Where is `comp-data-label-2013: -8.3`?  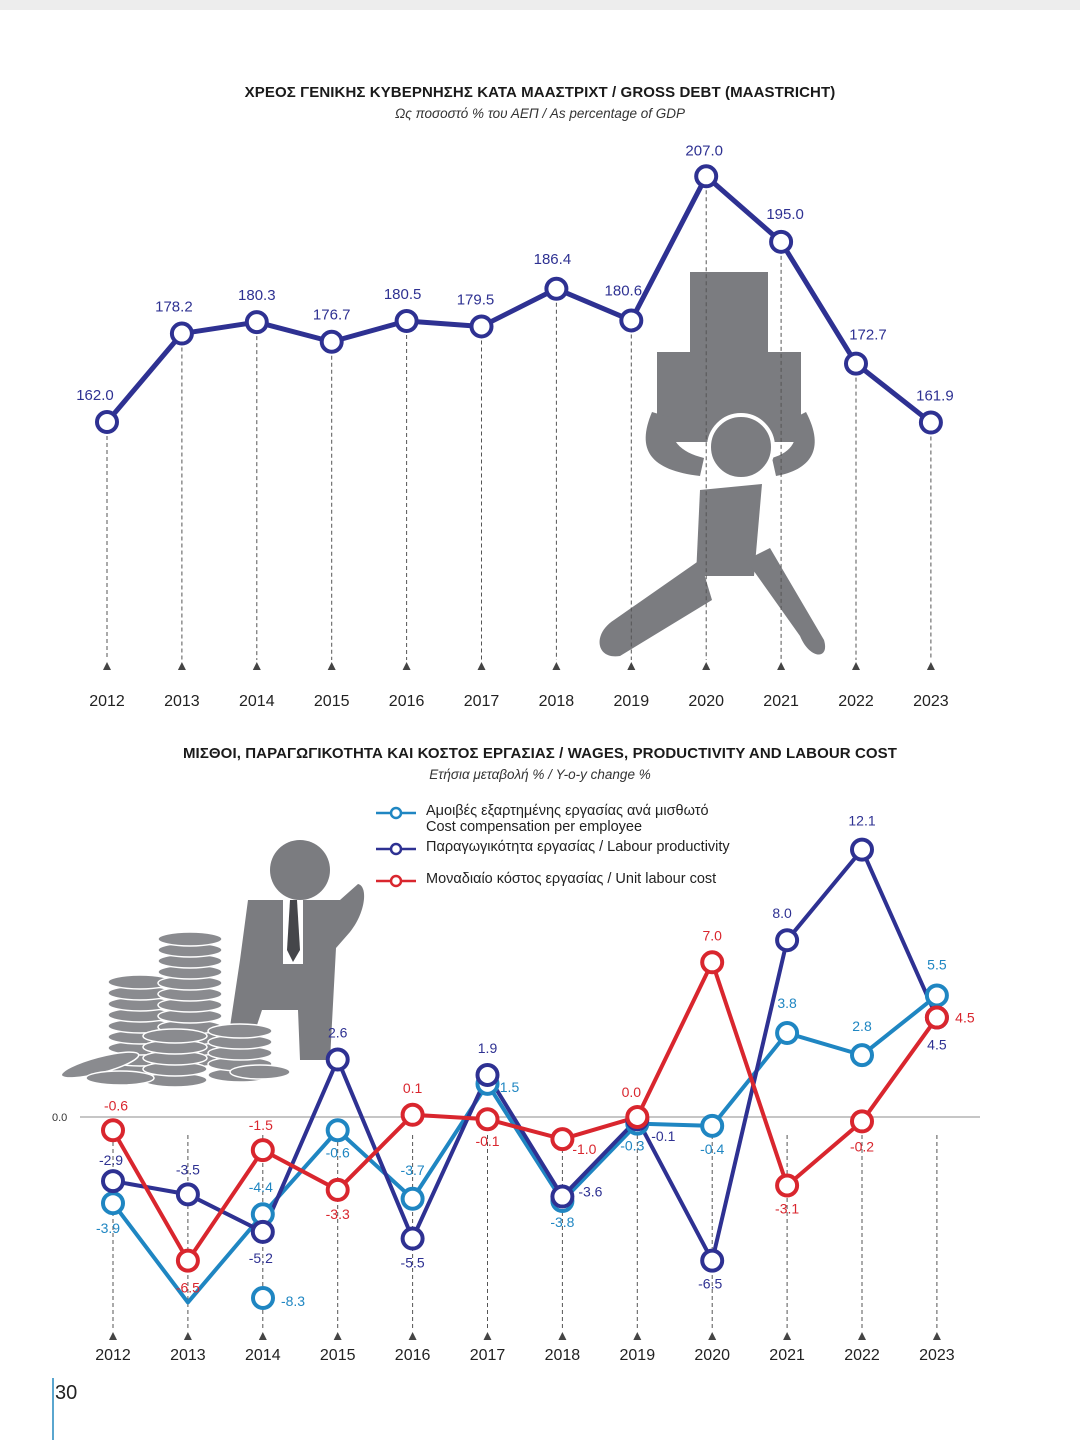 comp-data-label-2013: -8.3 is located at coordinates (293, 1301).